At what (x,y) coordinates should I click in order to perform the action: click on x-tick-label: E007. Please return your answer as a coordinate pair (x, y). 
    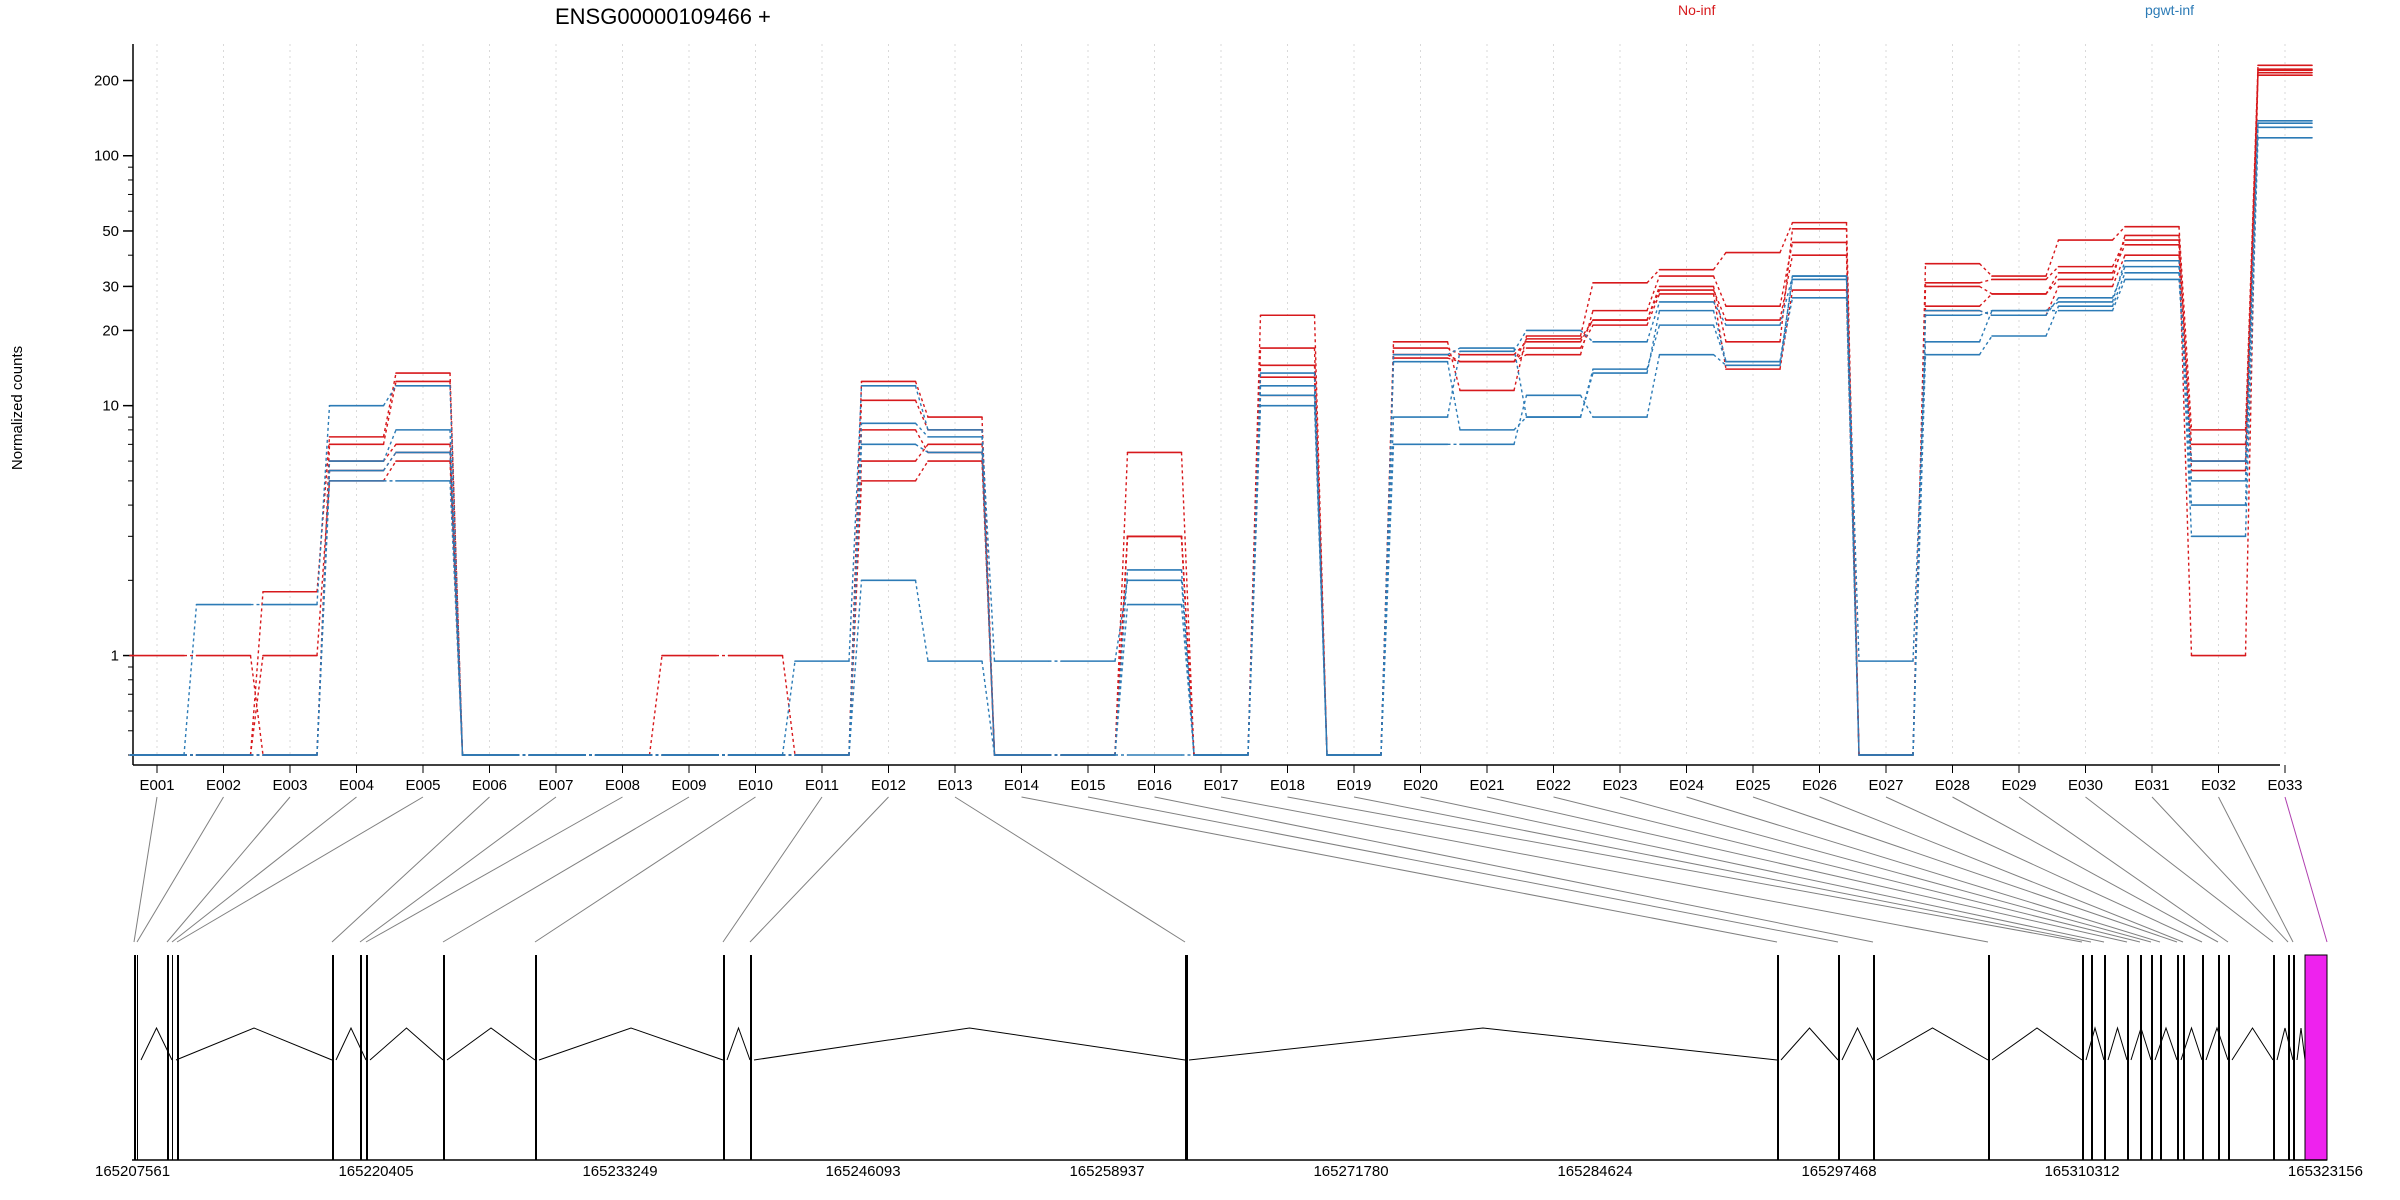
    Looking at the image, I should click on (555, 785).